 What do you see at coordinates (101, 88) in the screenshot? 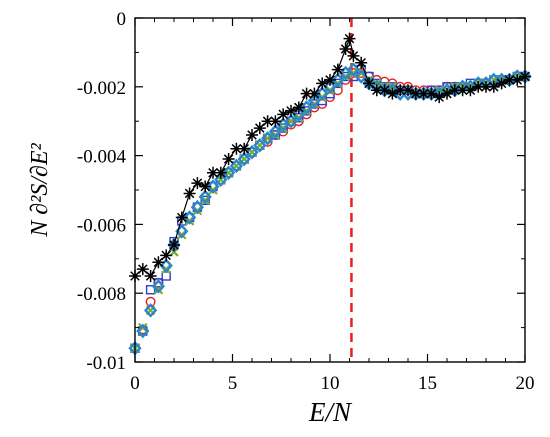
I see `y-tick-label: -0.002` at bounding box center [101, 88].